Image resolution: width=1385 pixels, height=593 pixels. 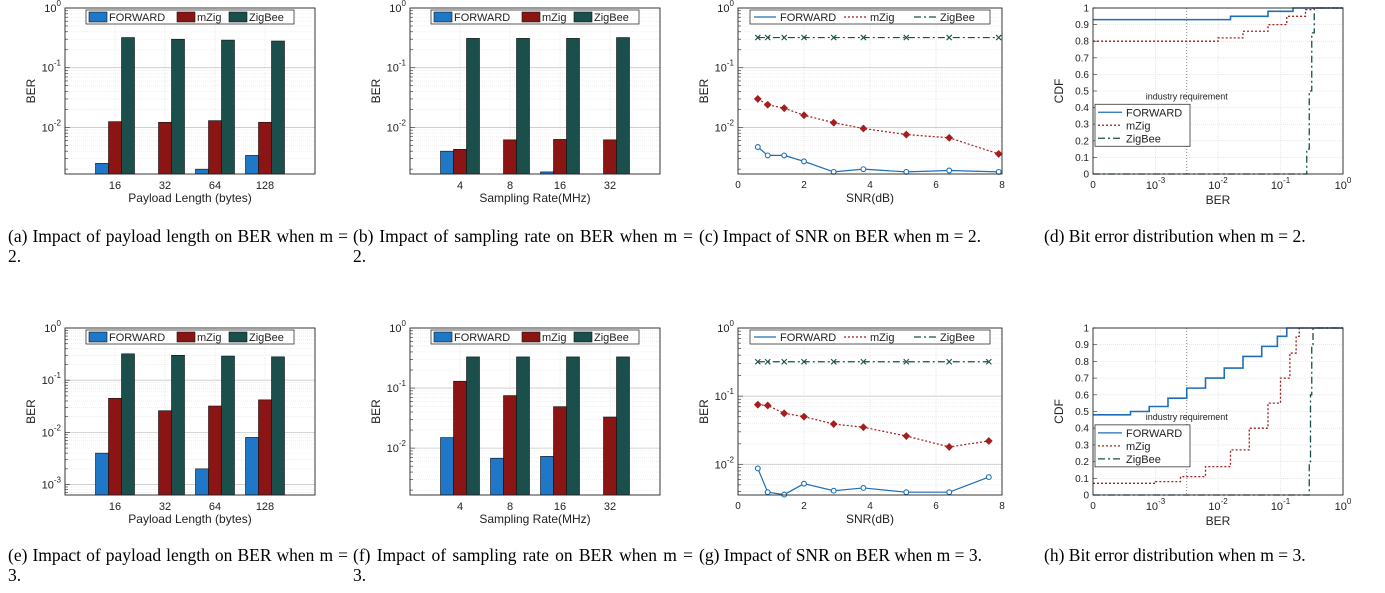 I want to click on x-tick-label: 10-2, so click(x=1218, y=505).